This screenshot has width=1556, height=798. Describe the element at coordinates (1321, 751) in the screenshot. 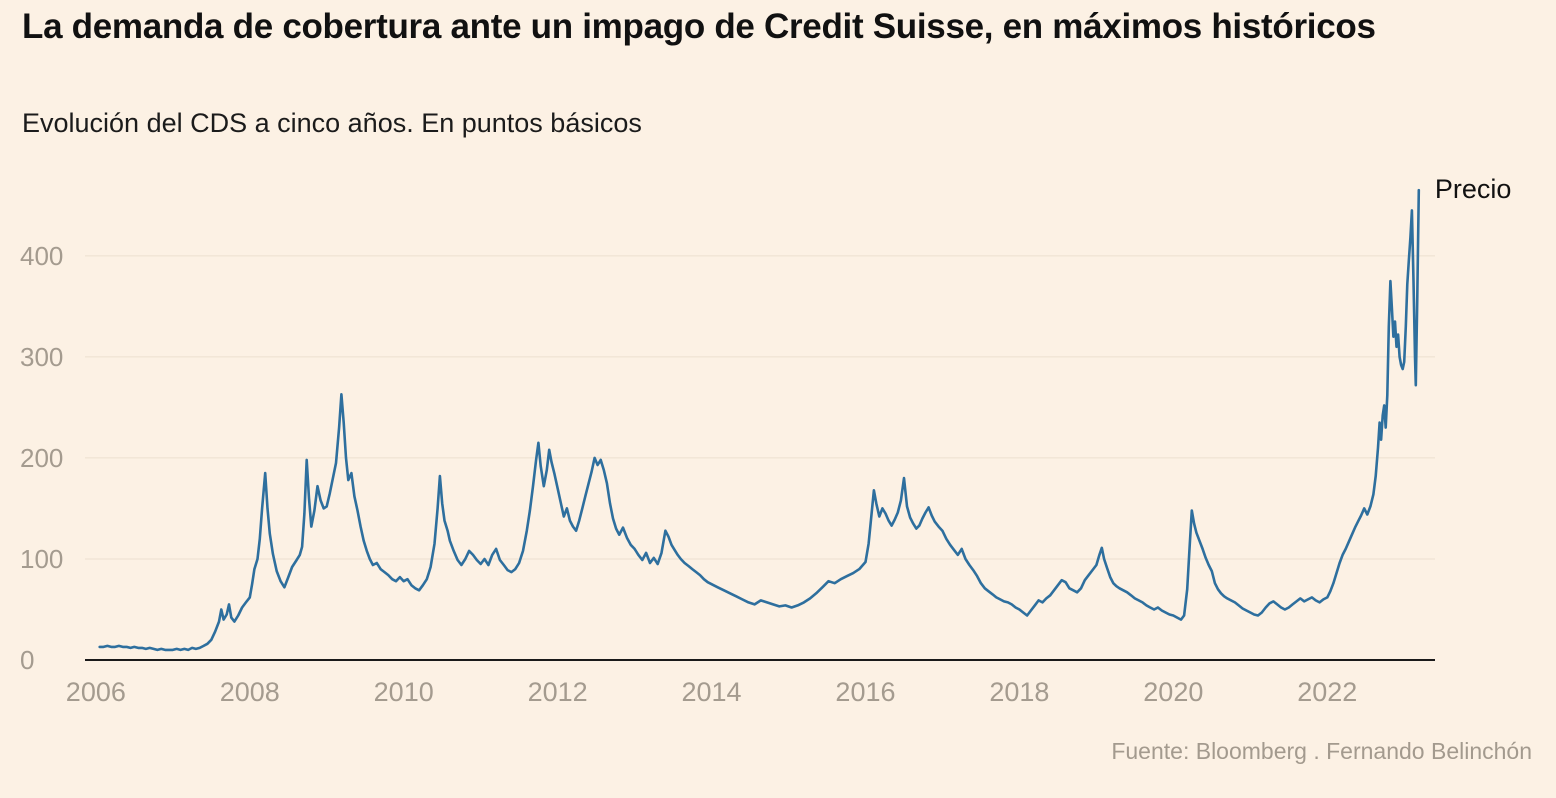

I see `source-note: Fuente: Bloomberg . Fernando Belinchón` at that location.